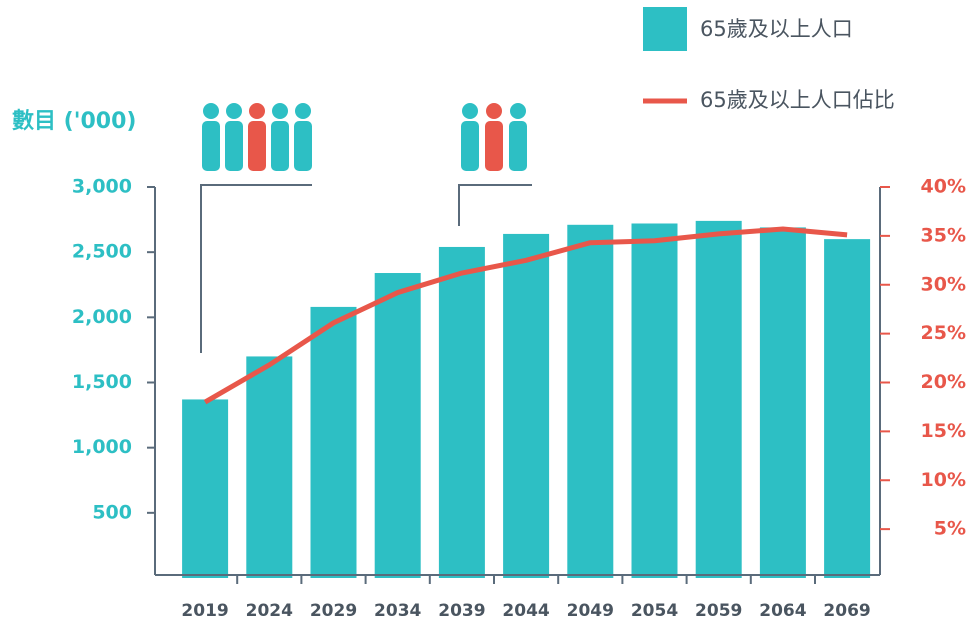 This screenshot has width=973, height=629. What do you see at coordinates (525, 611) in the screenshot?
I see `x-tick-label: 2044` at bounding box center [525, 611].